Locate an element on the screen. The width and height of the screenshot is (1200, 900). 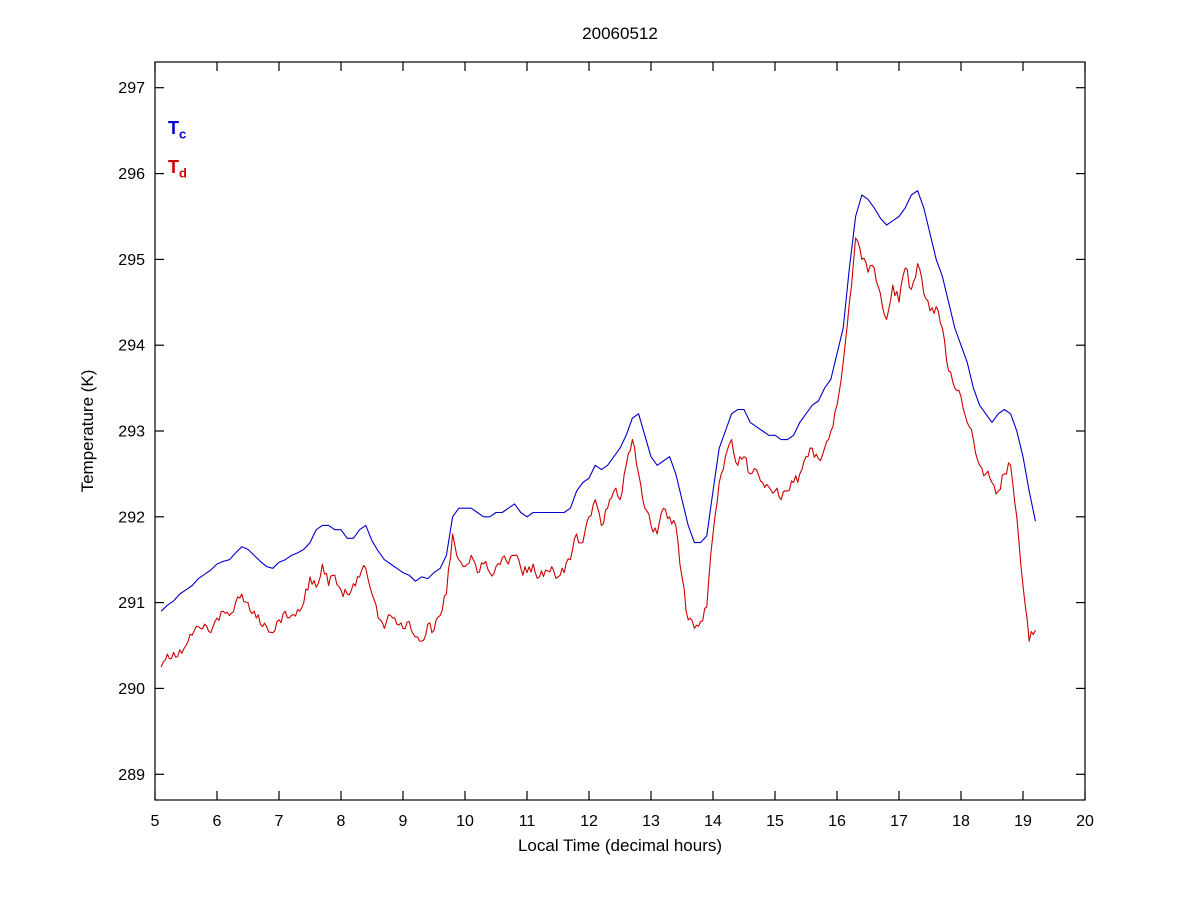
x-tick-label: 18 is located at coordinates (961, 821).